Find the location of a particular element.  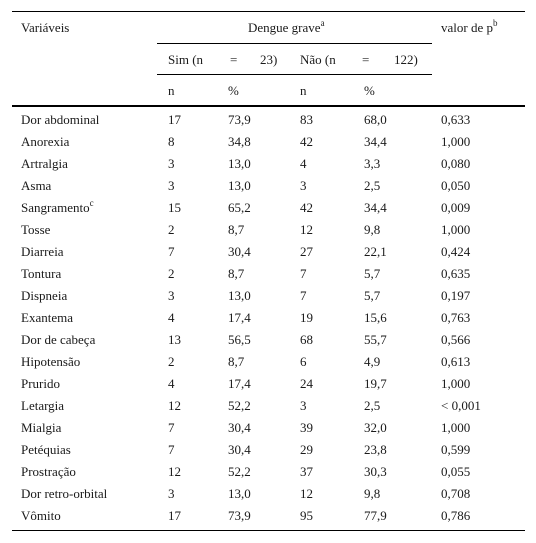

header-variables: Variáveis is located at coordinates (45, 27).